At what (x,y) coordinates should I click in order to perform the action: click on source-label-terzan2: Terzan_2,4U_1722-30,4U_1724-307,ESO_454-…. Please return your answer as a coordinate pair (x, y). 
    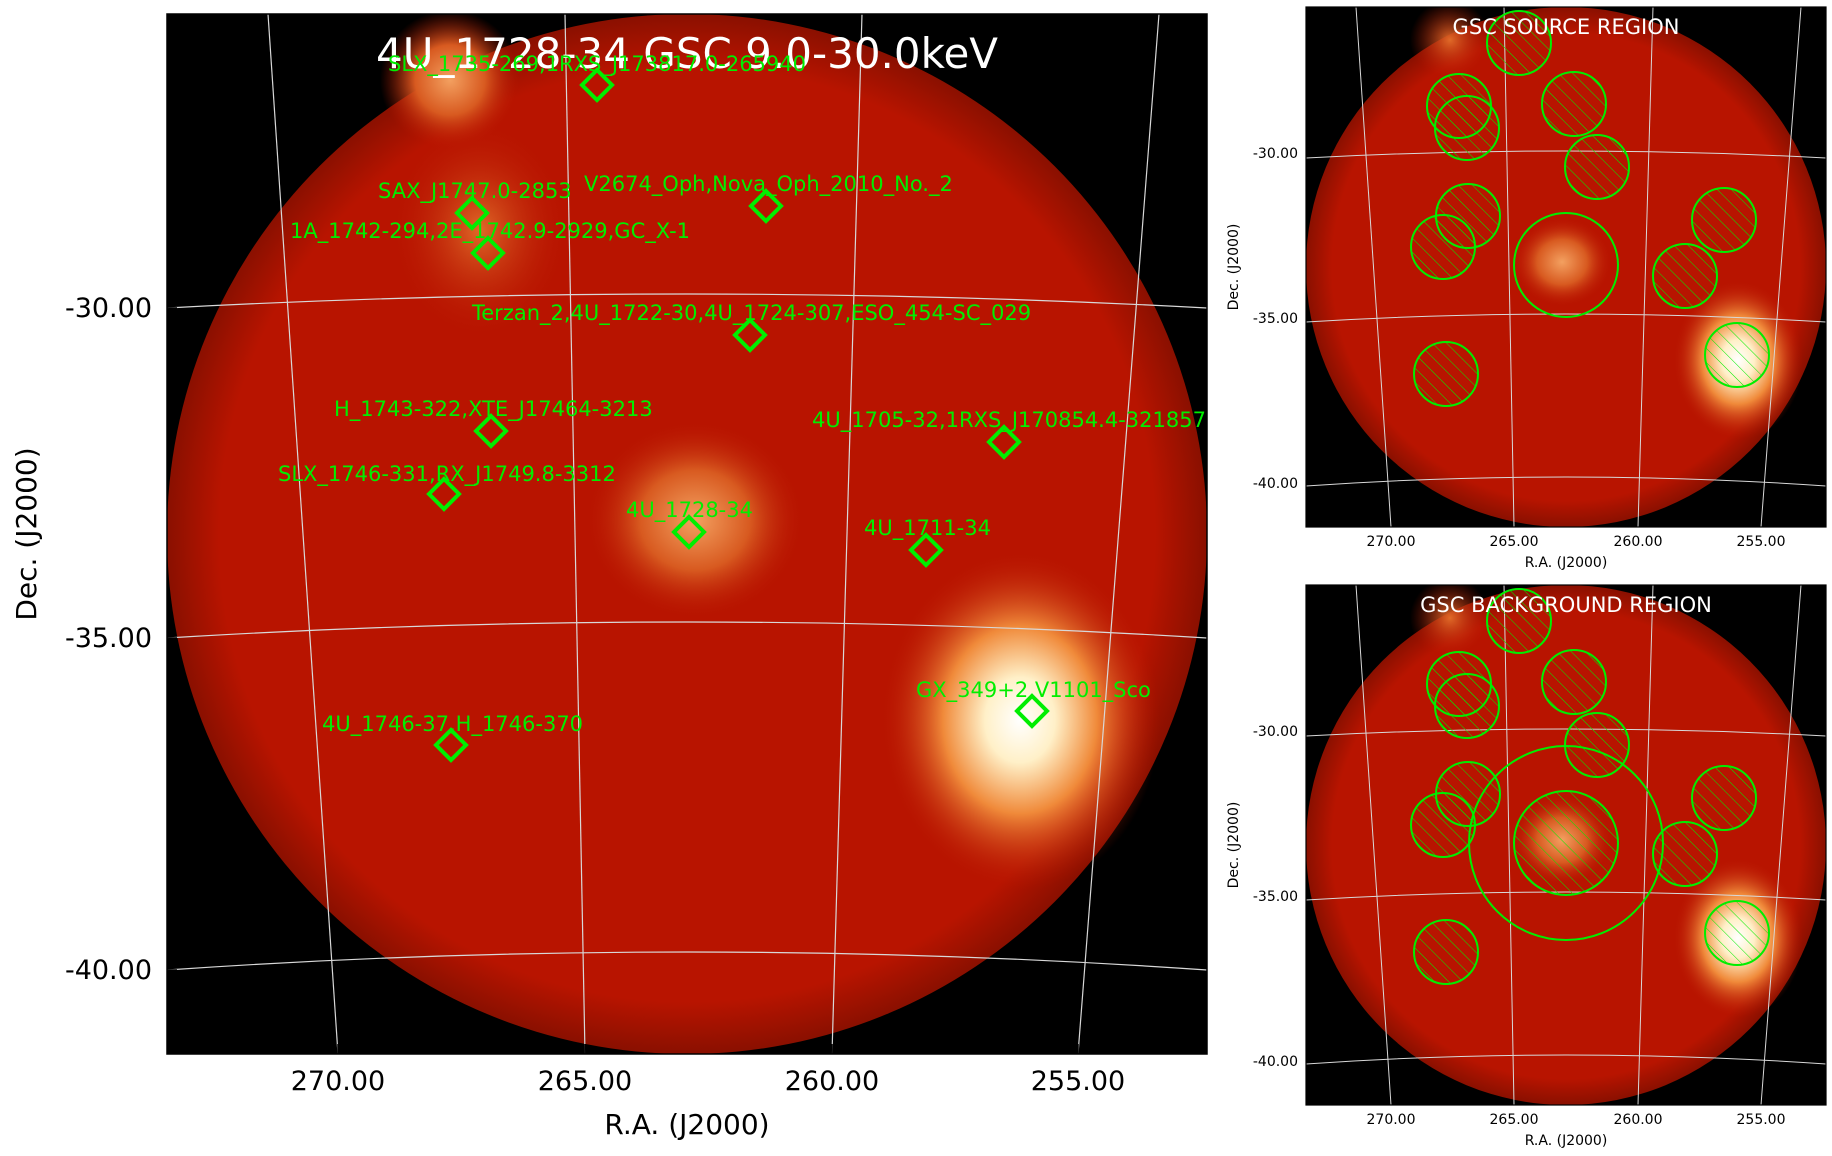
    Looking at the image, I should click on (751, 313).